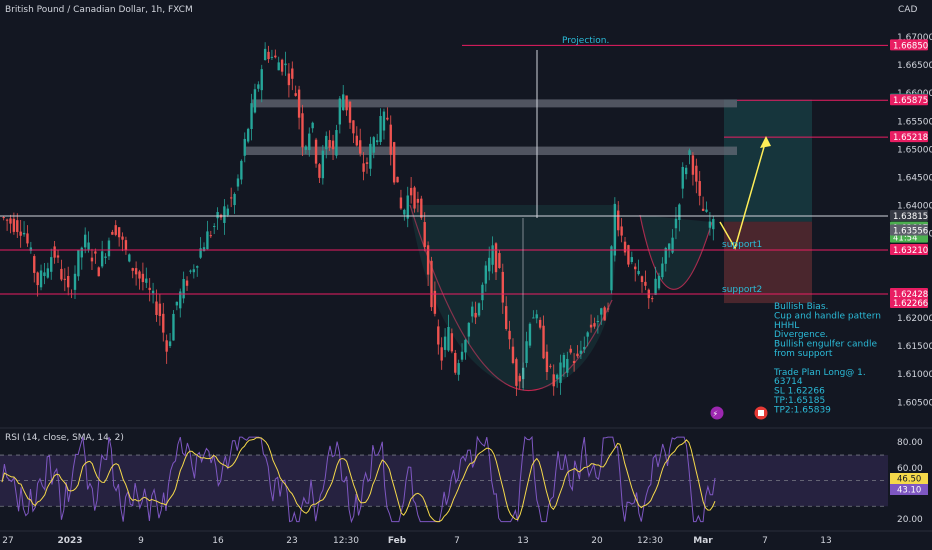 The height and width of the screenshot is (550, 932). I want to click on time-tick-label: 7, so click(765, 541).